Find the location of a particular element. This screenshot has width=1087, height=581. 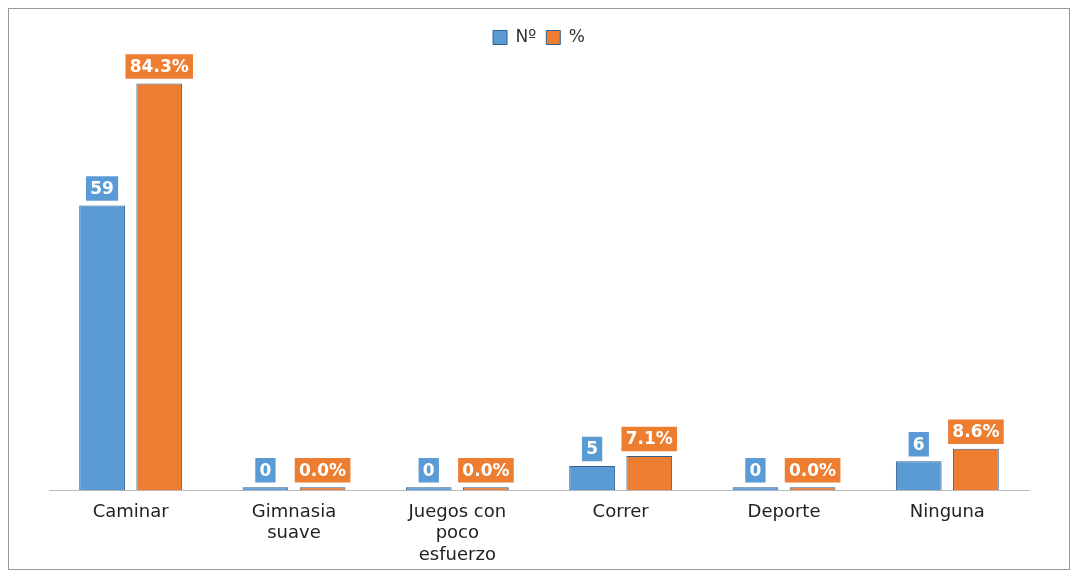

data-label: 6 is located at coordinates (918, 443).